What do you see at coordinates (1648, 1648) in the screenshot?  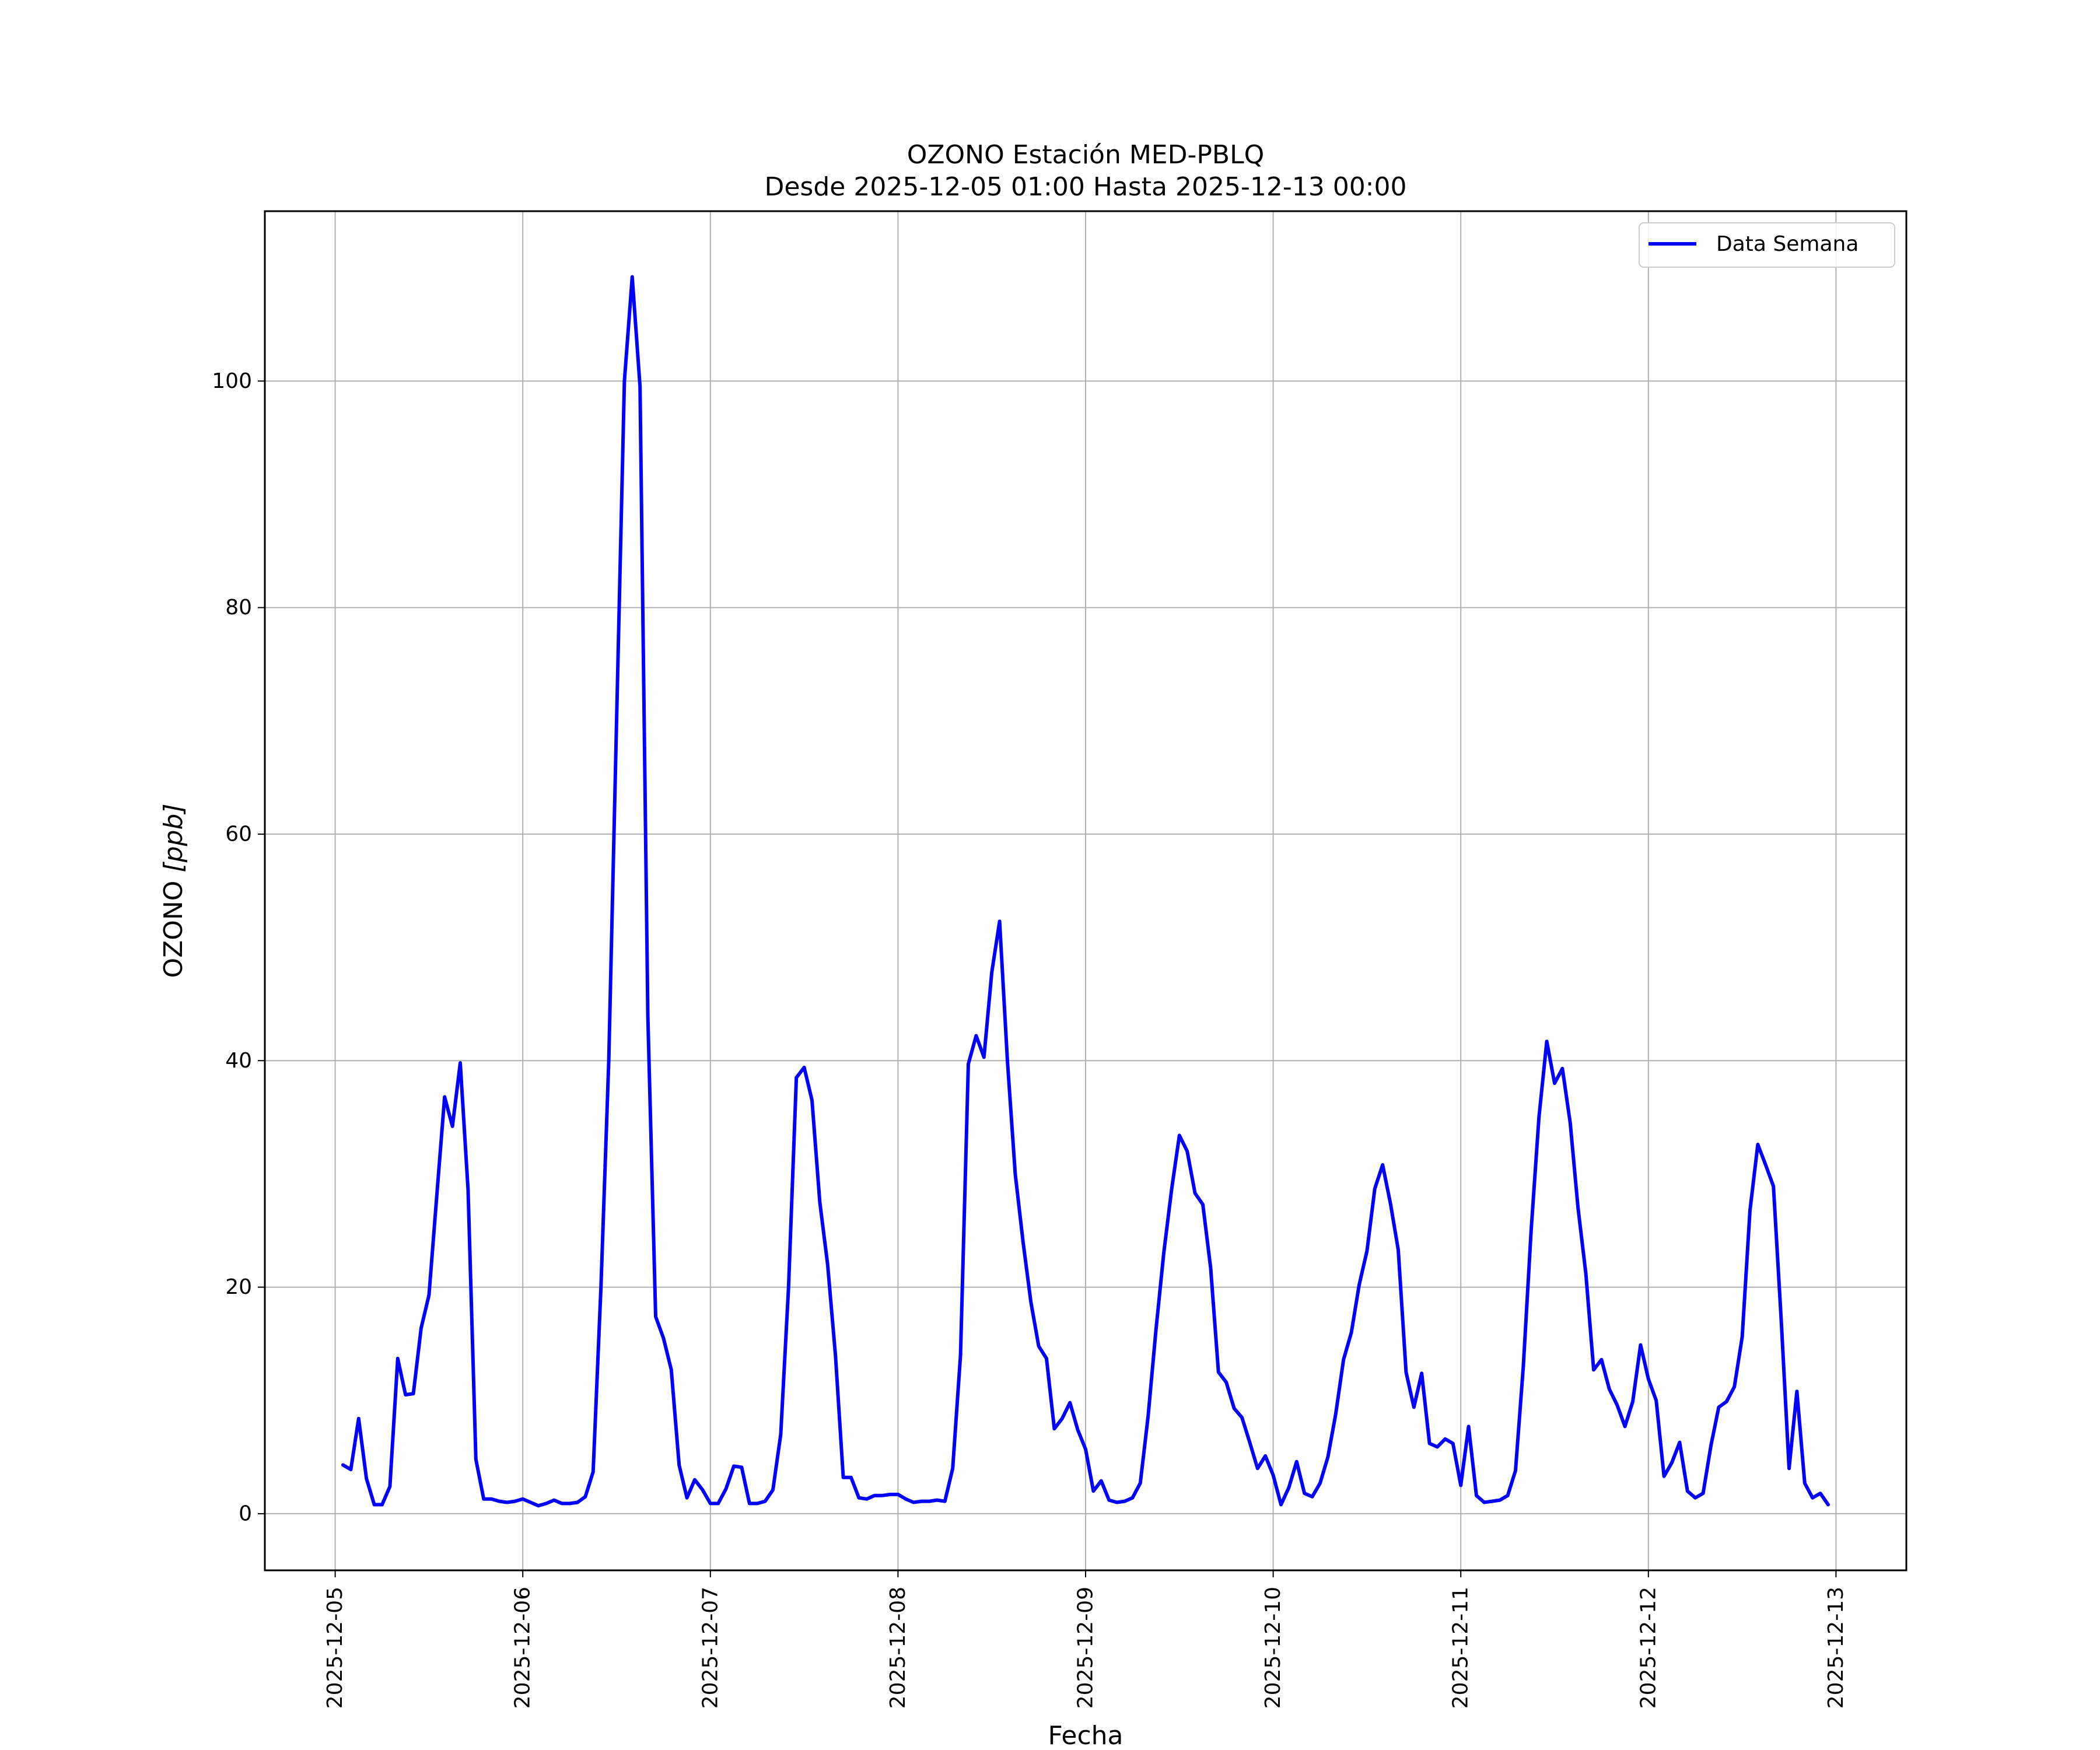 I see `x-tick-label: 2025-12-12` at bounding box center [1648, 1648].